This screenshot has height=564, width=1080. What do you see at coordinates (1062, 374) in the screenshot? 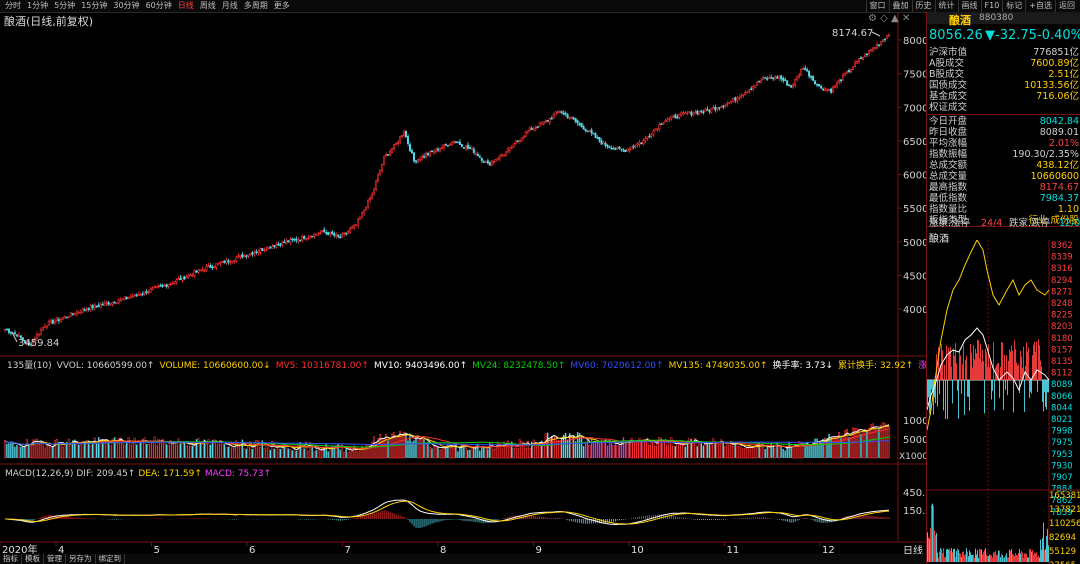
I see `intraday-price-tick: 8112` at bounding box center [1062, 374].